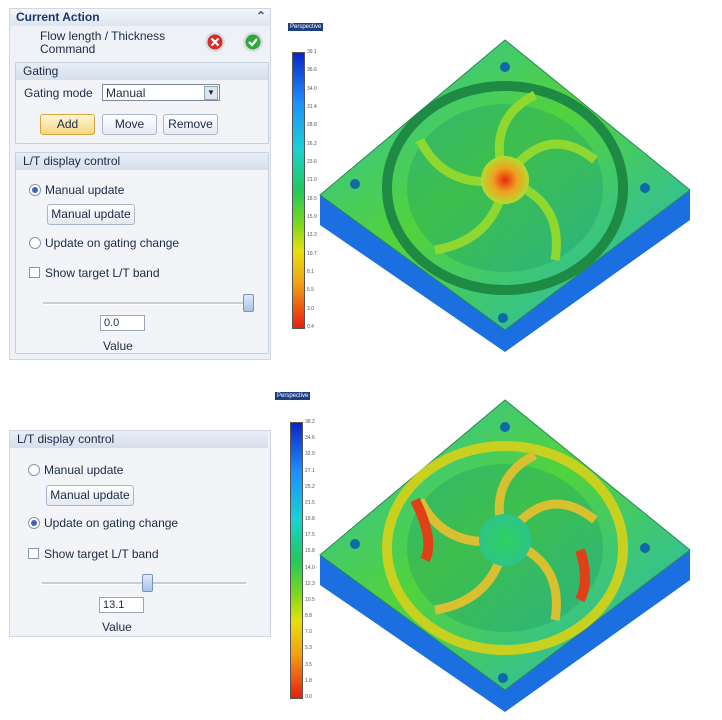 This screenshot has width=722, height=720. I want to click on scale-label: 10.7, so click(312, 253).